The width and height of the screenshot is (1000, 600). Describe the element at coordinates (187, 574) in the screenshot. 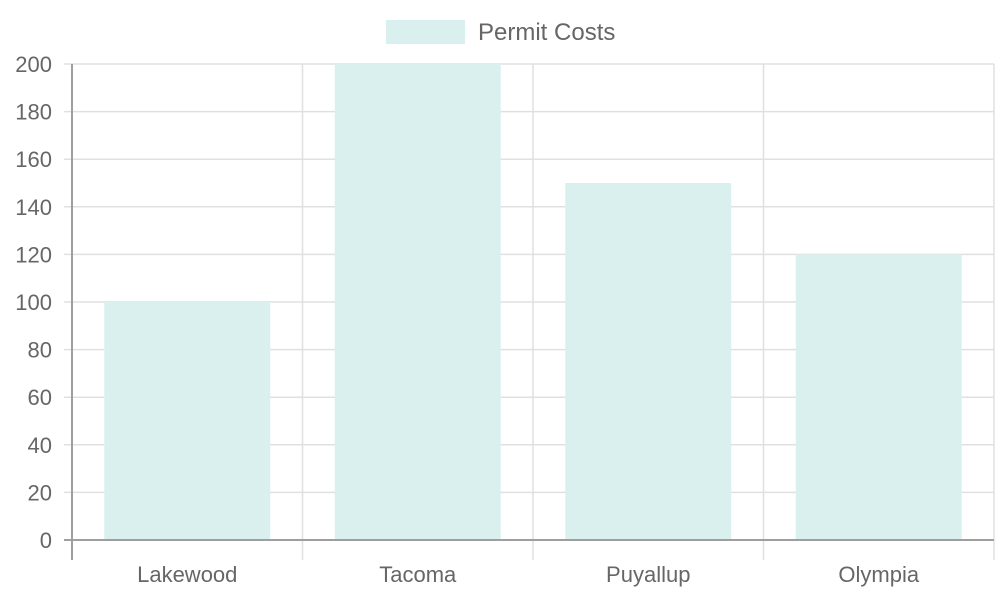

I see `x-tick-label: Lakewood` at that location.